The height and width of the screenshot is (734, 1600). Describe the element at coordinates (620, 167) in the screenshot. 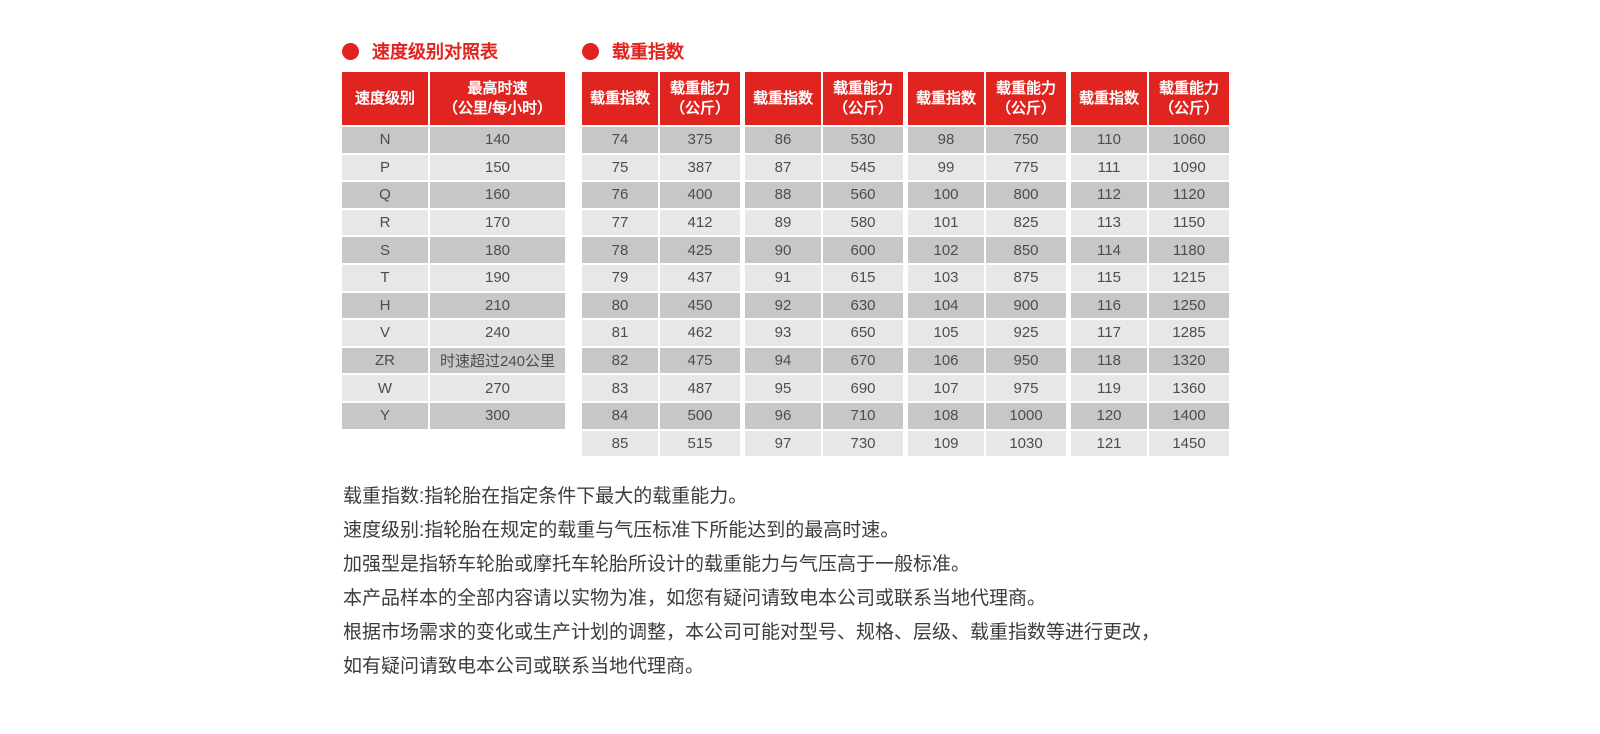

I see `load-index-cell: 75` at that location.